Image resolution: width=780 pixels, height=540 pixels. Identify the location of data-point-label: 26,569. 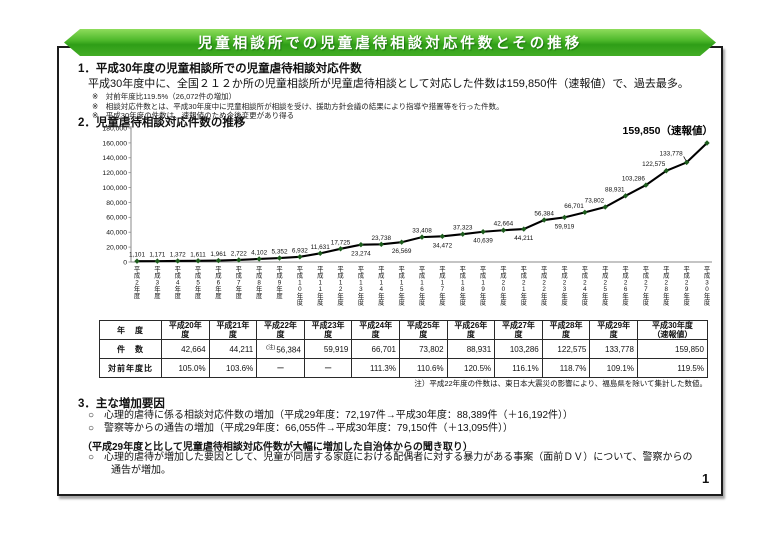
(402, 251).